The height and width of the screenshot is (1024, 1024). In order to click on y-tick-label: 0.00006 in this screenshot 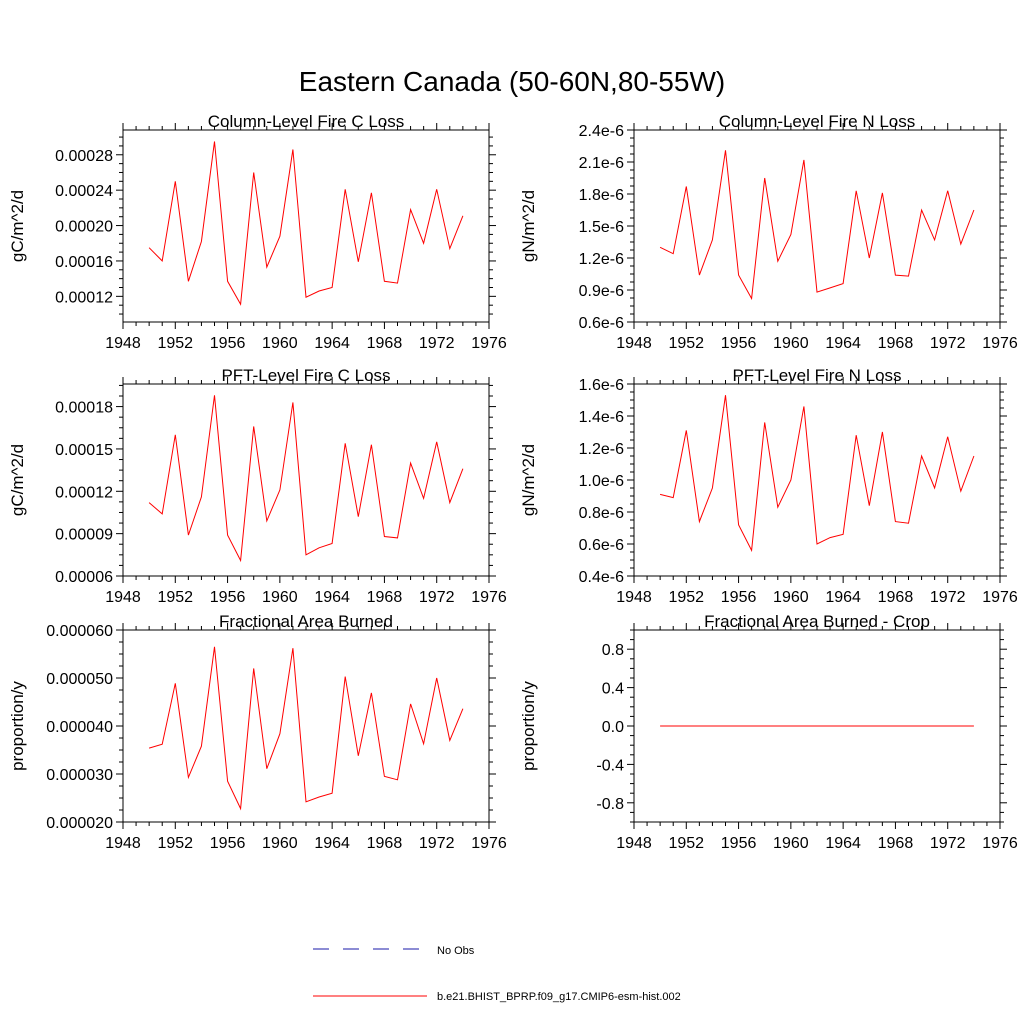, I will do `click(84, 577)`.